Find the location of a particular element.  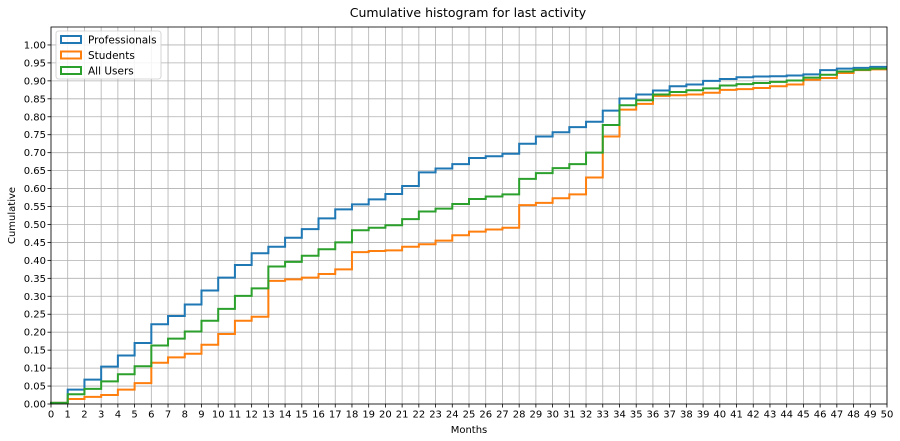

x-tick-label: 24 is located at coordinates (452, 415).